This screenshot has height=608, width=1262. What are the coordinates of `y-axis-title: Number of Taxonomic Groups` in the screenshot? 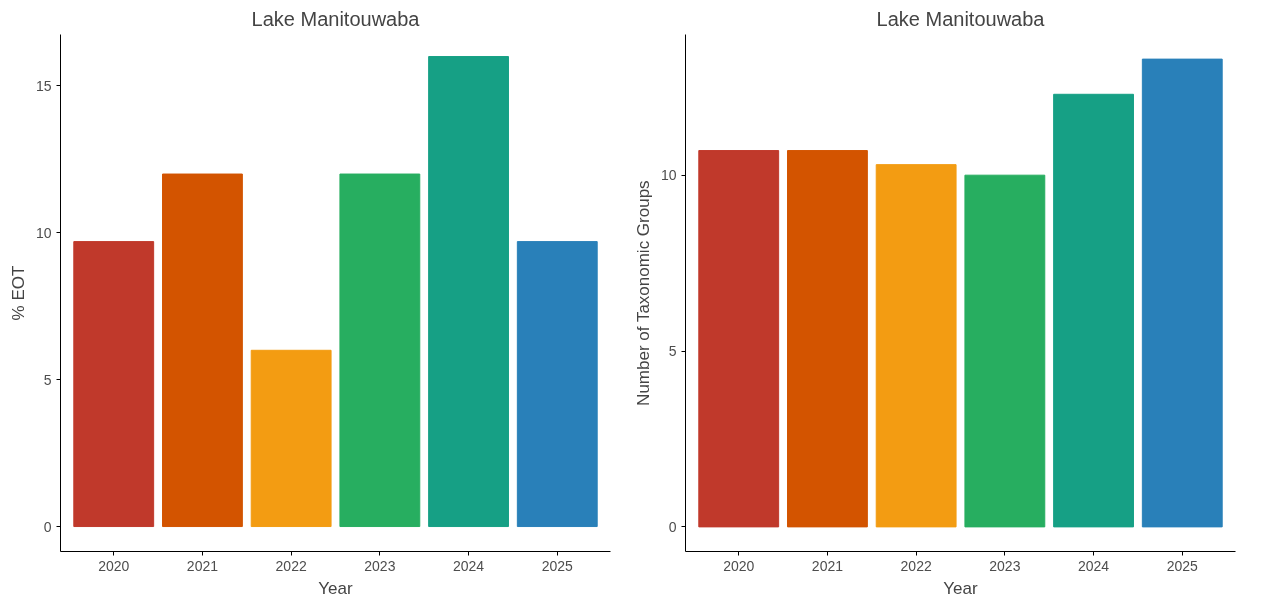 It's located at (643, 293).